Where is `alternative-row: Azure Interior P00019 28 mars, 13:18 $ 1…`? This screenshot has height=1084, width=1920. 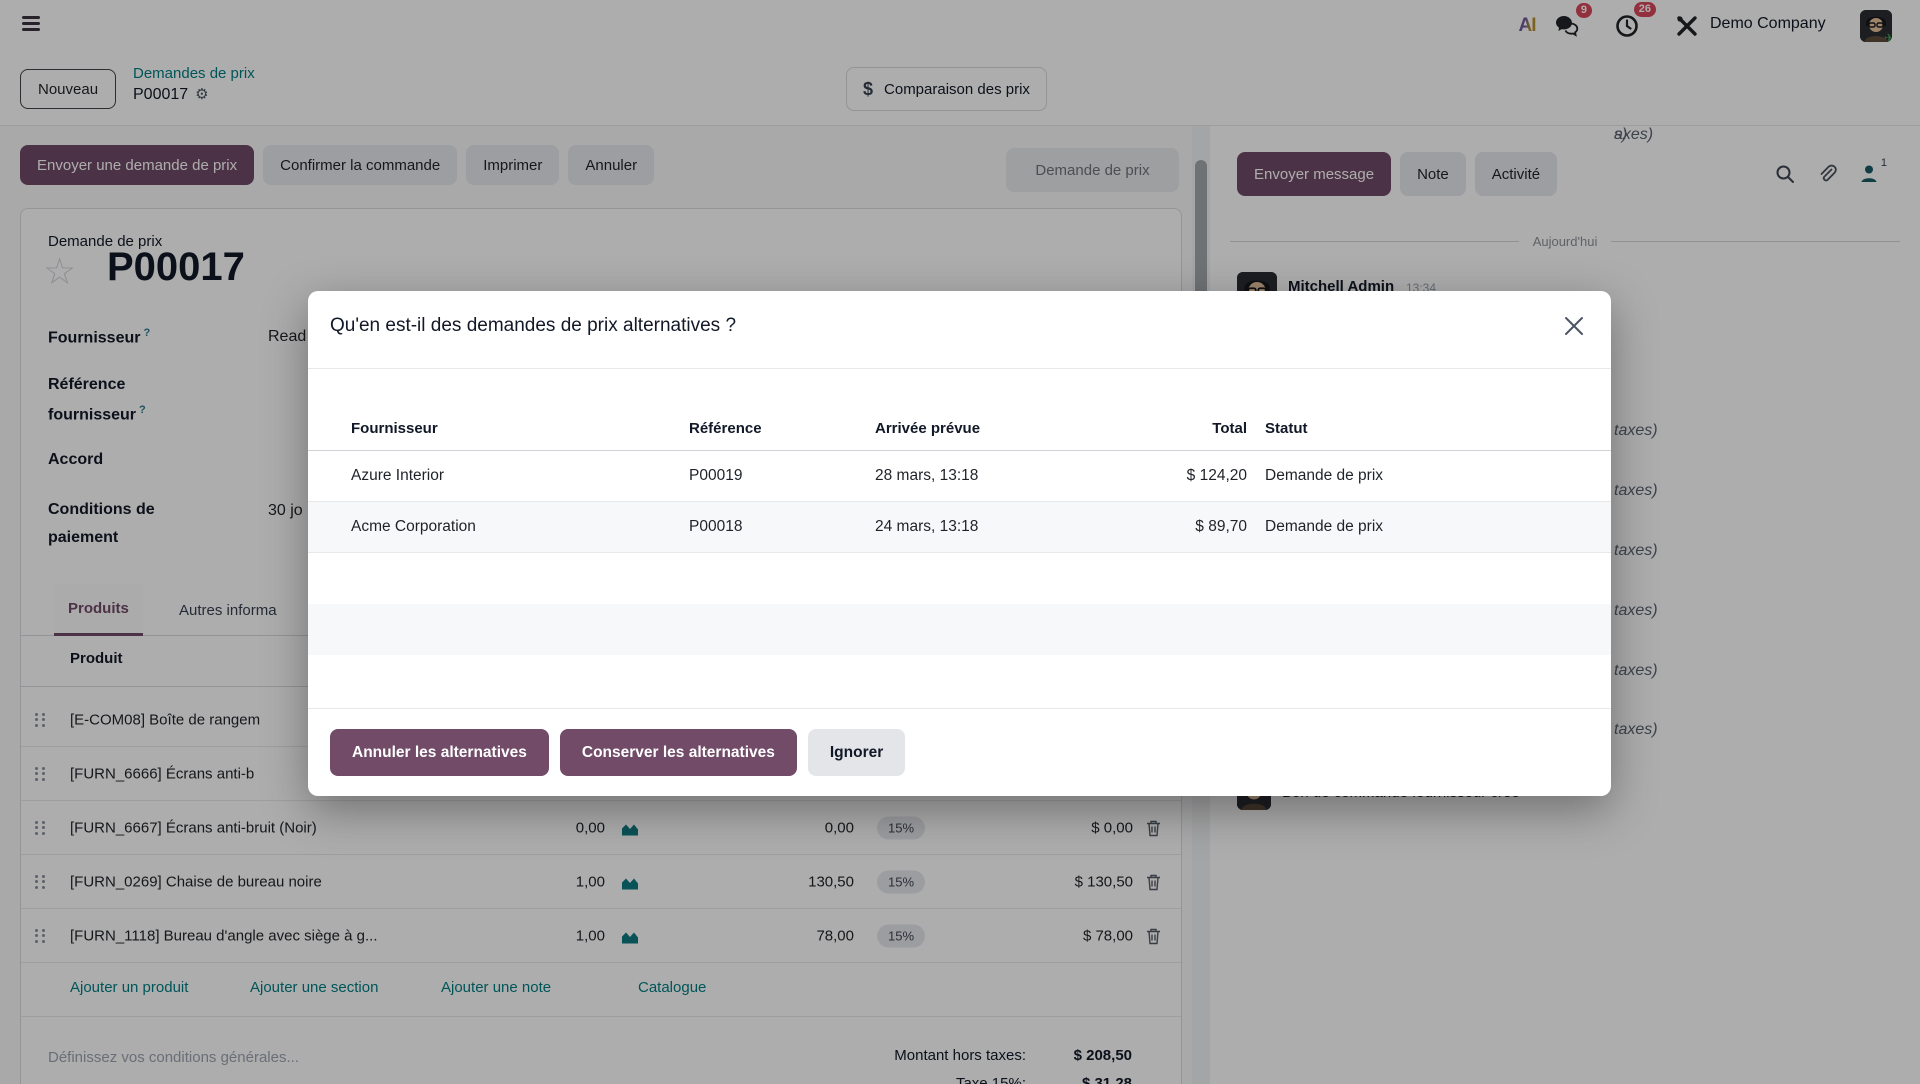 alternative-row: Azure Interior P00019 28 mars, 13:18 $ 1… is located at coordinates (959, 476).